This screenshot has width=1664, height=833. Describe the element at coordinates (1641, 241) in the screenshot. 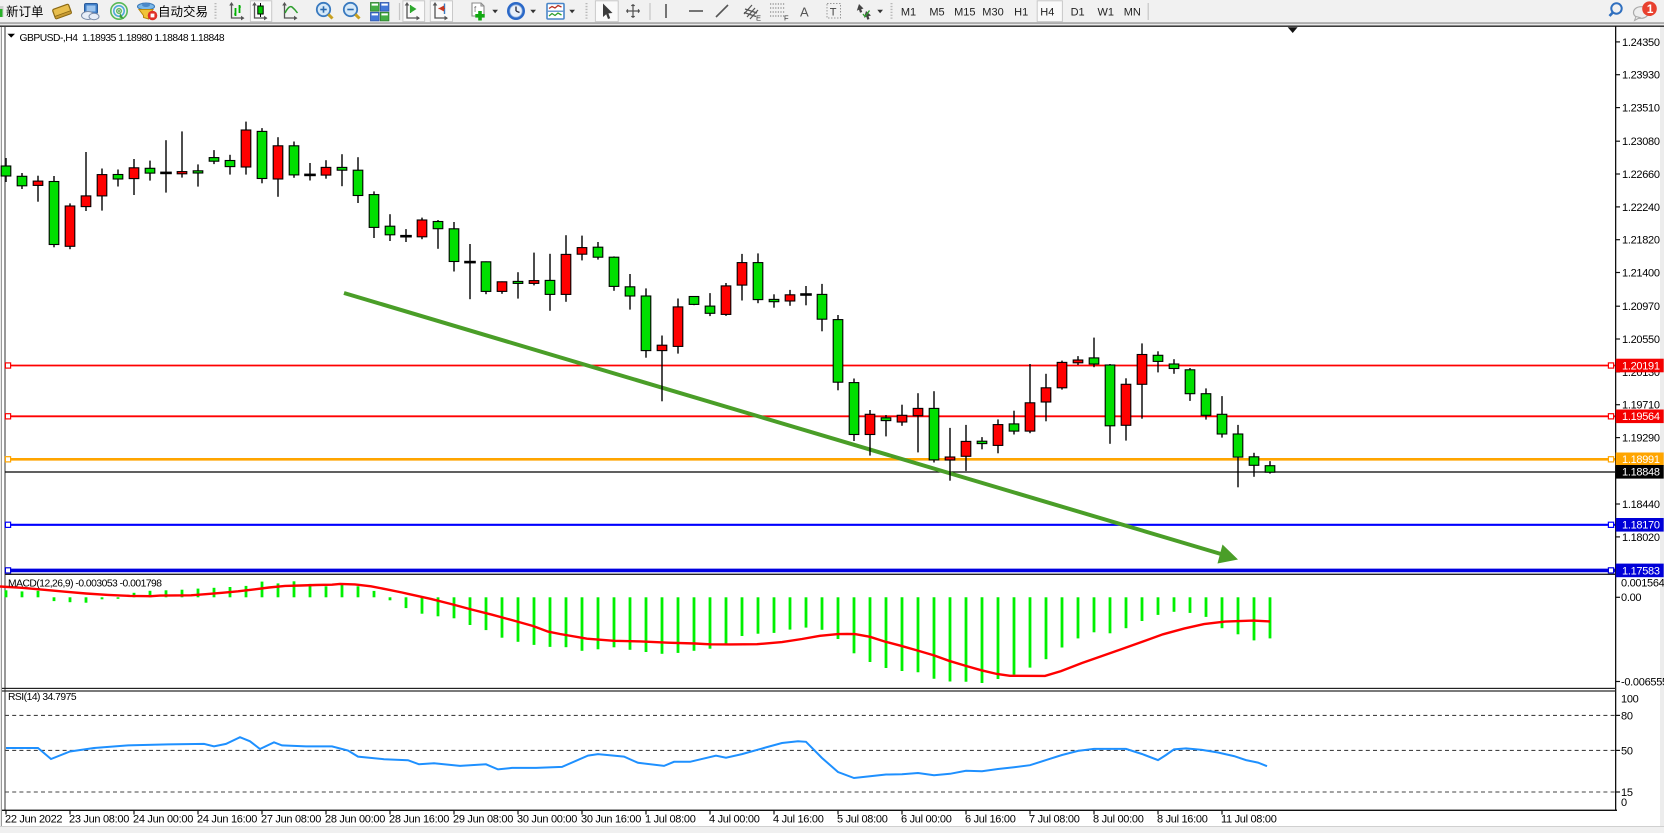

I see `svg-text: 1.21820` at that location.